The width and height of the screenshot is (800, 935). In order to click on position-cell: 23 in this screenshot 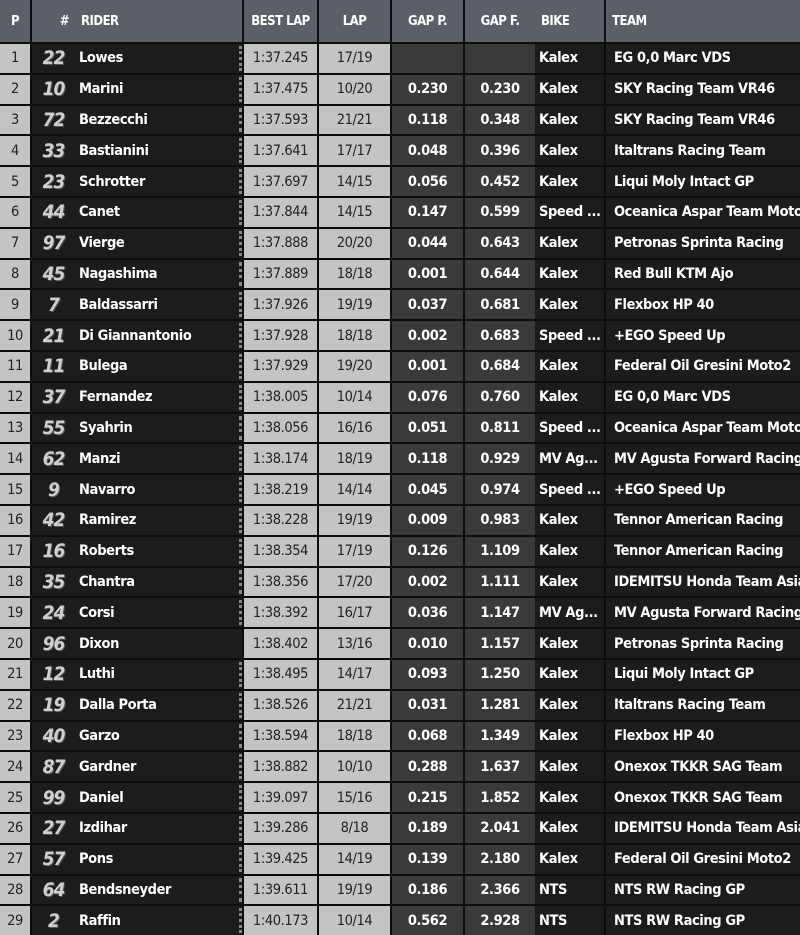, I will do `click(15, 736)`.